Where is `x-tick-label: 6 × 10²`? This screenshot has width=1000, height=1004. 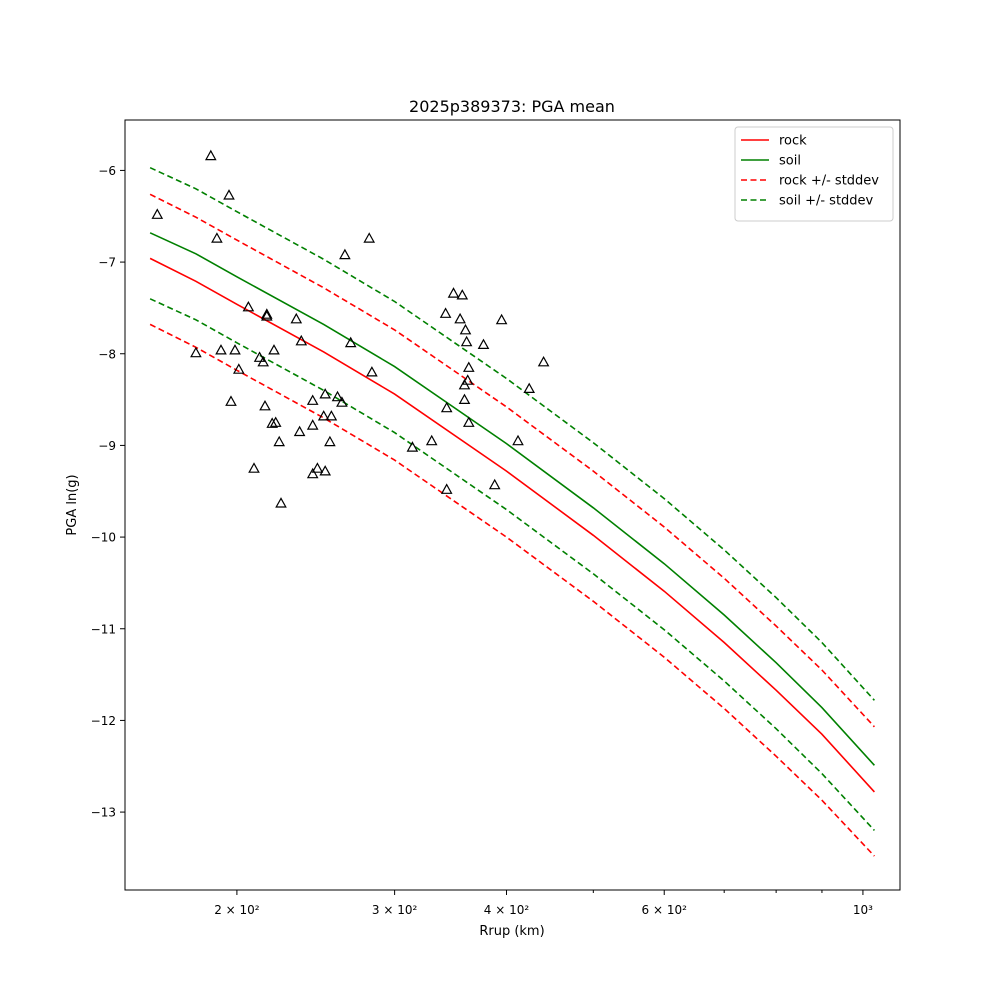 x-tick-label: 6 × 10² is located at coordinates (665, 910).